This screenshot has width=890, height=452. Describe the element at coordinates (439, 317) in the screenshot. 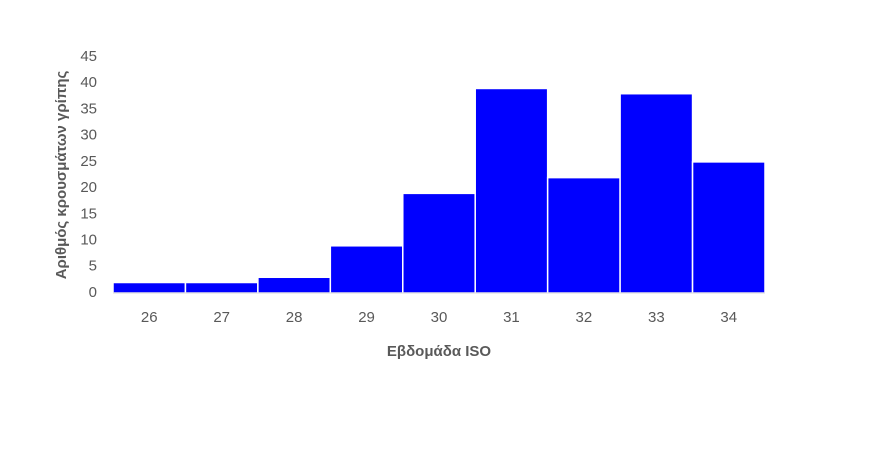

I see `x-tick-label: 30` at that location.